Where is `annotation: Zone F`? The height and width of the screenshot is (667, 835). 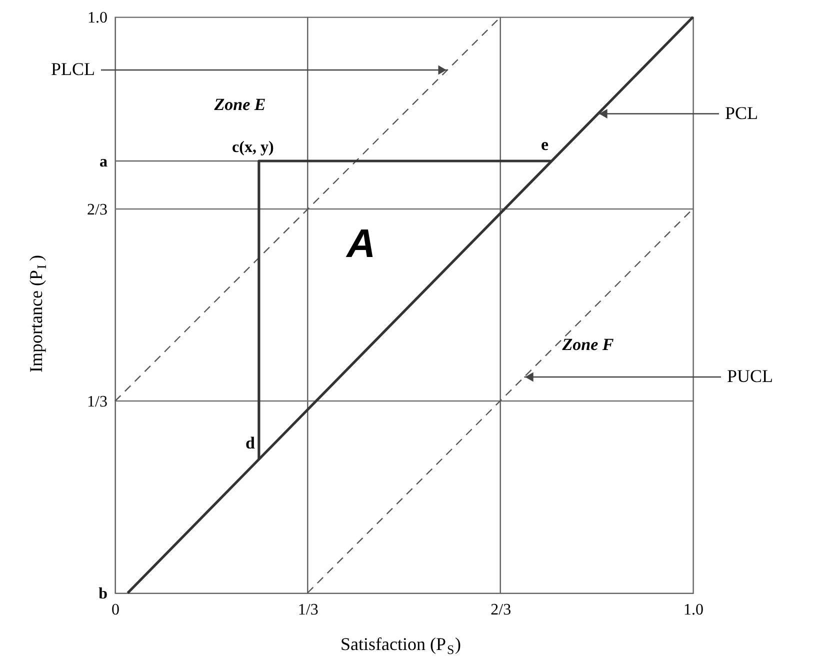
annotation: Zone F is located at coordinates (587, 344).